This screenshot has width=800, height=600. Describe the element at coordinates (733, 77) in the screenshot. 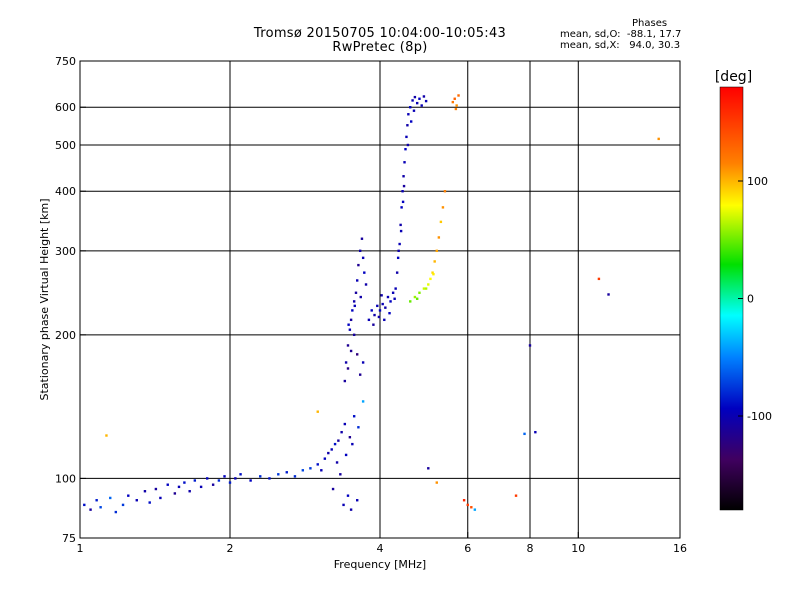

I see `colorbar-unit-label: [deg]` at that location.